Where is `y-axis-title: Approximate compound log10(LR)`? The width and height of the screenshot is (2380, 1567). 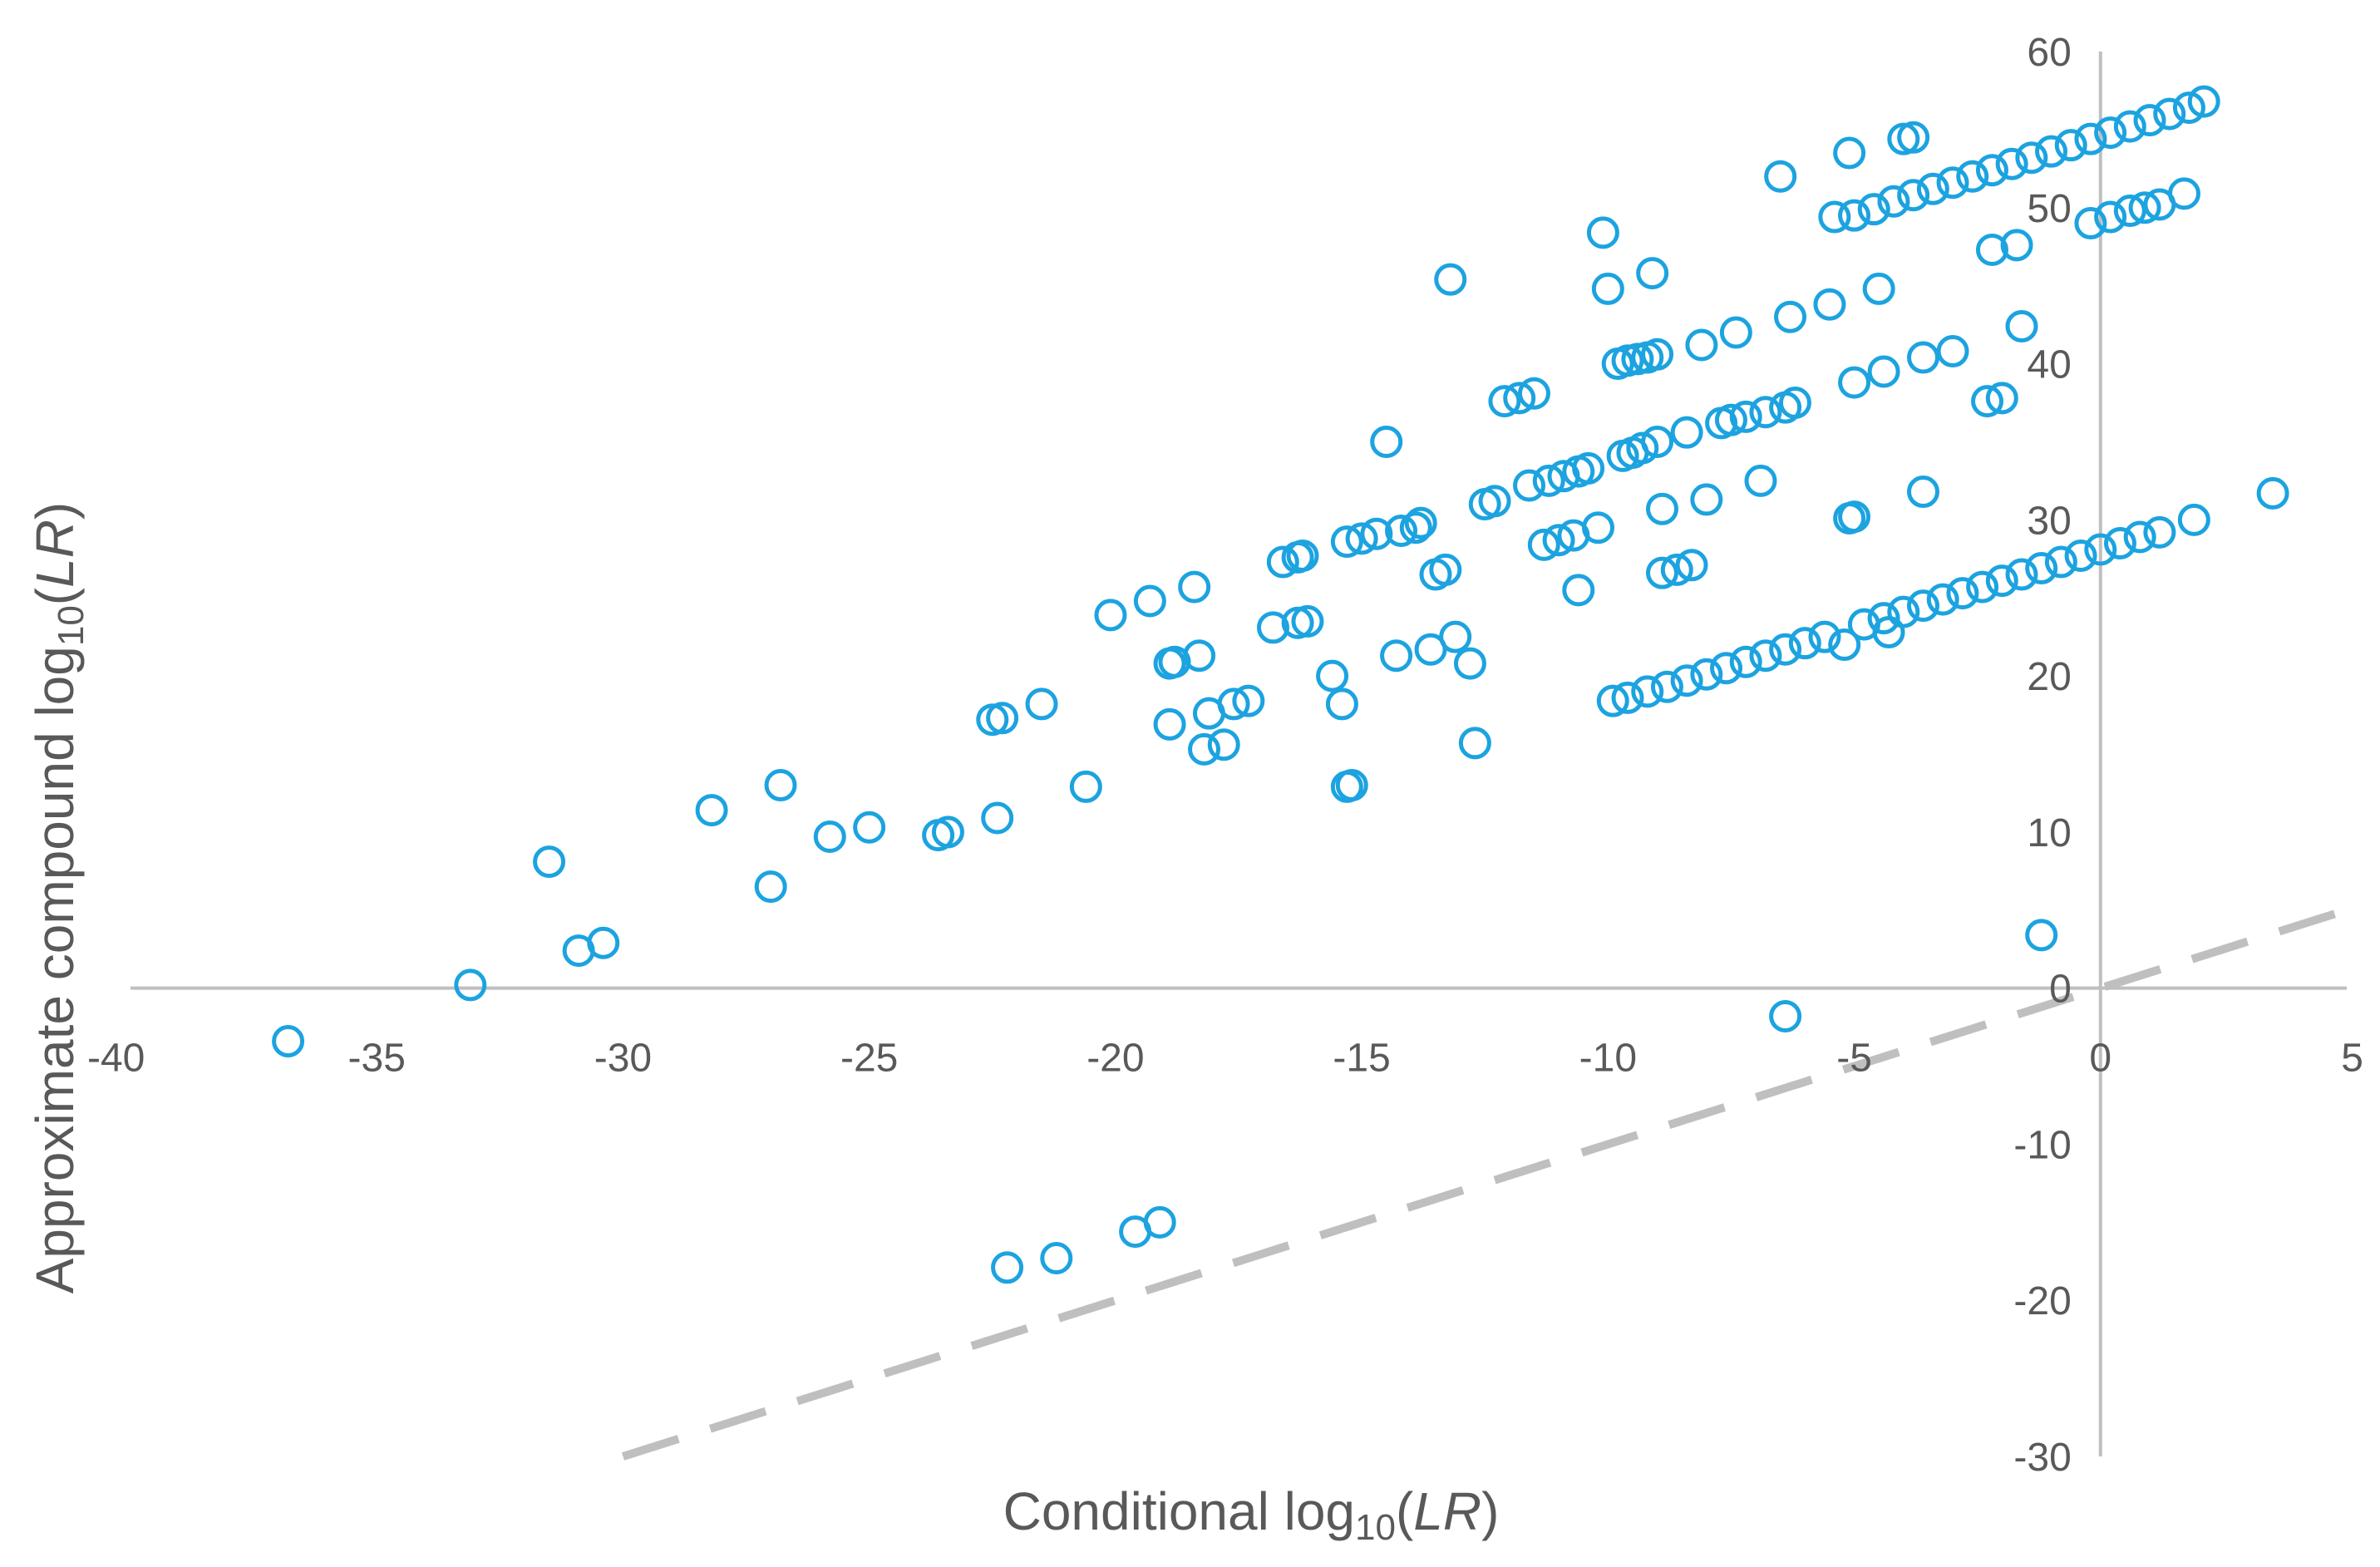 y-axis-title: Approximate compound log10(LR) is located at coordinates (58, 898).